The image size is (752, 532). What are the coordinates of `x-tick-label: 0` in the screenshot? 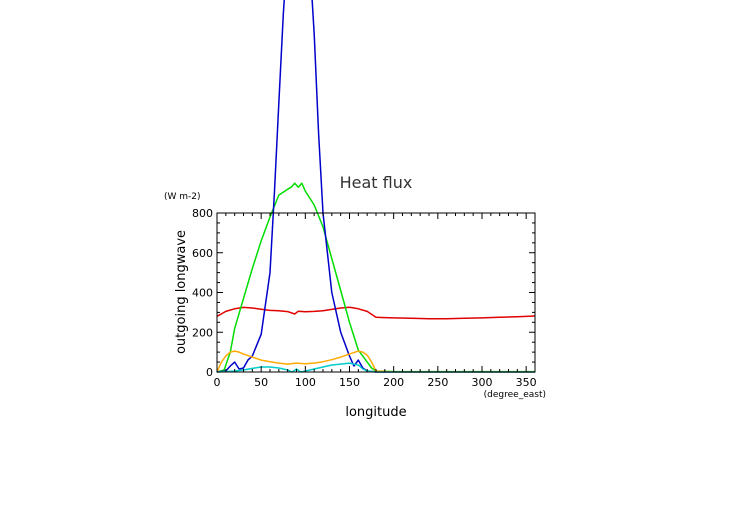 It's located at (217, 382).